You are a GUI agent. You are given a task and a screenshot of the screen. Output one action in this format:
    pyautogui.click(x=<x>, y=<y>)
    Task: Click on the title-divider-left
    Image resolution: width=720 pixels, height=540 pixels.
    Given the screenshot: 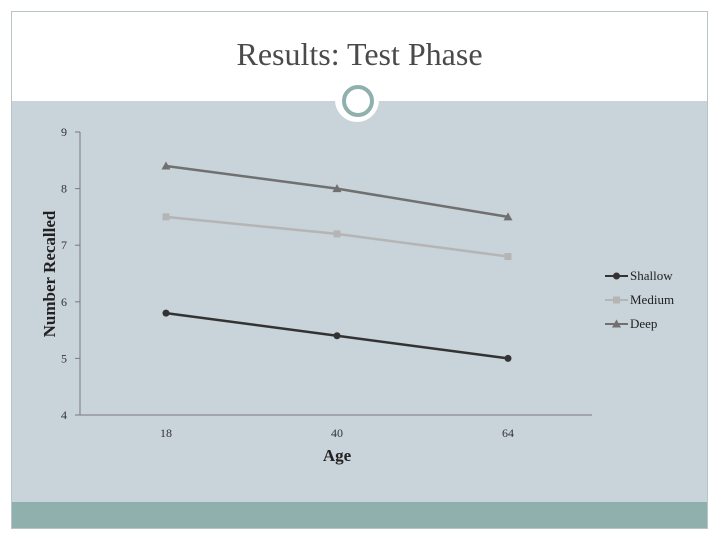 What is the action you would take?
    pyautogui.click(x=173, y=100)
    